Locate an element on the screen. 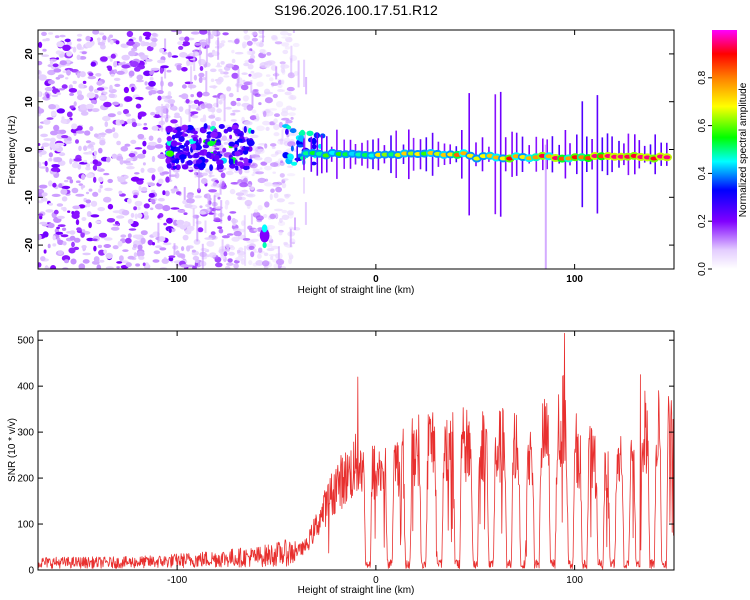 The image size is (750, 600). spectrogram-transition-cell is located at coordinates (301, 138).